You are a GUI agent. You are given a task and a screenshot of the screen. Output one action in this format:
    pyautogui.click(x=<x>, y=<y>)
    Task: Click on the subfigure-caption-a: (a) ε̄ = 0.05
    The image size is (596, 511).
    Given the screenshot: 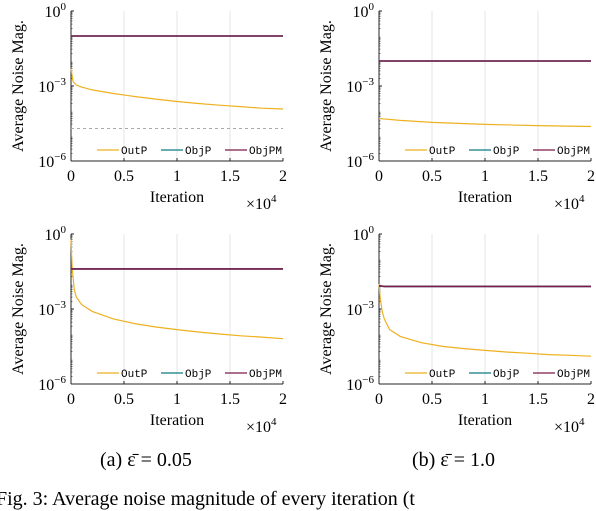 What is the action you would take?
    pyautogui.click(x=146, y=460)
    